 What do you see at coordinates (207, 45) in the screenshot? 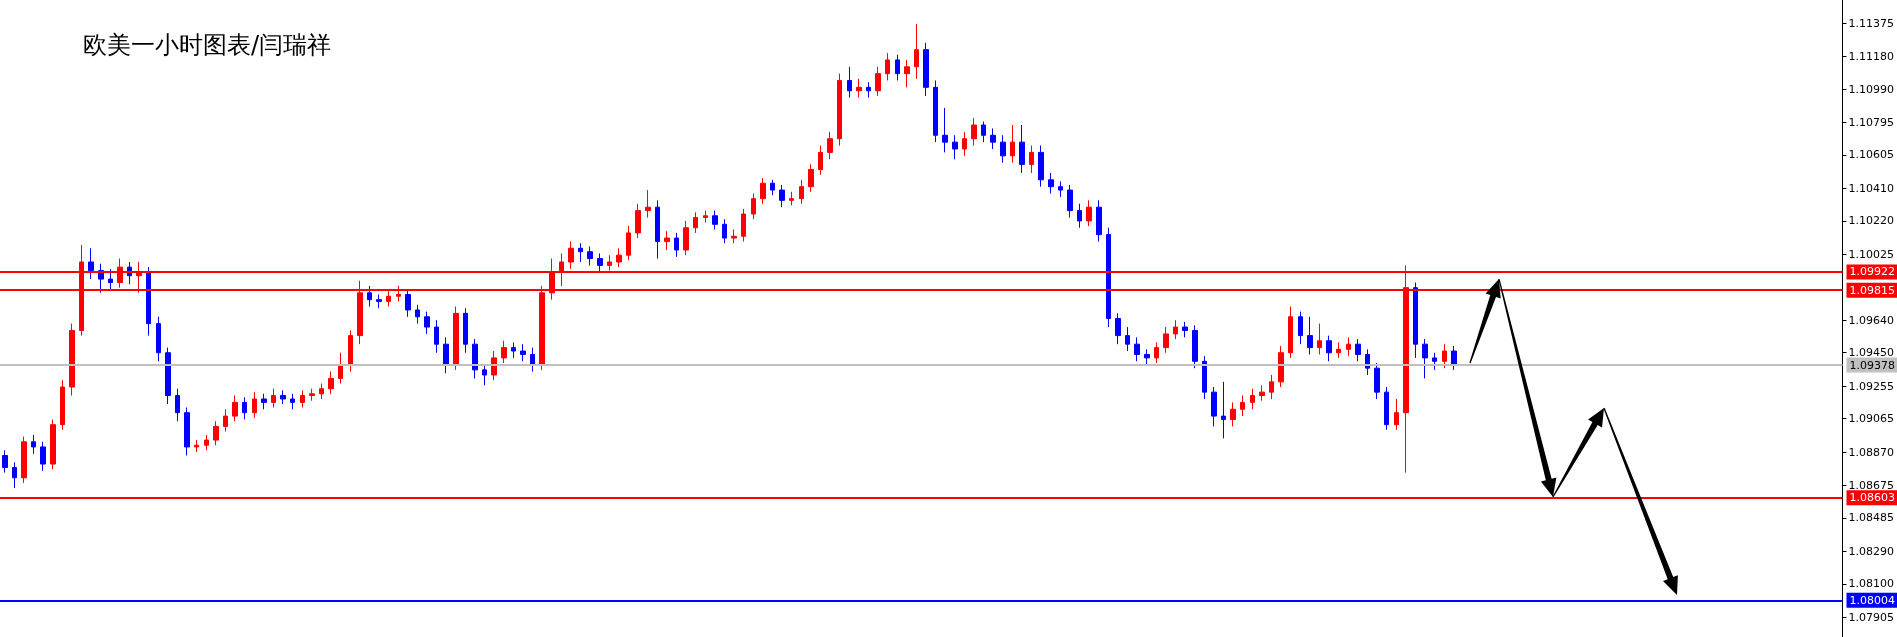
I see `text: 欧美一小时图表/闫瑞祥` at bounding box center [207, 45].